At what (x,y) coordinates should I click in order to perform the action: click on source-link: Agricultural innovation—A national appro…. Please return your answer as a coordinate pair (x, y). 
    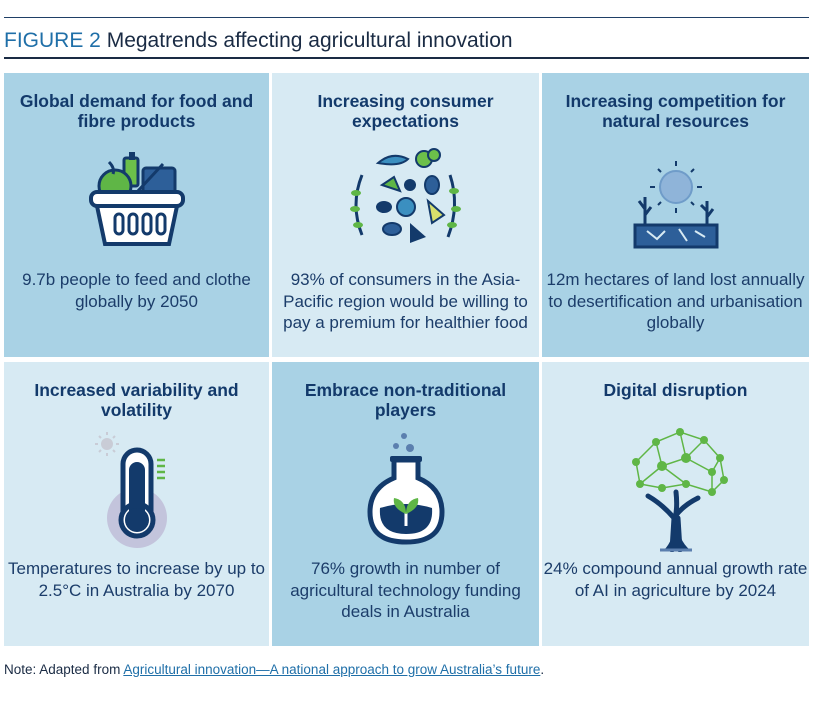
    Looking at the image, I should click on (332, 669).